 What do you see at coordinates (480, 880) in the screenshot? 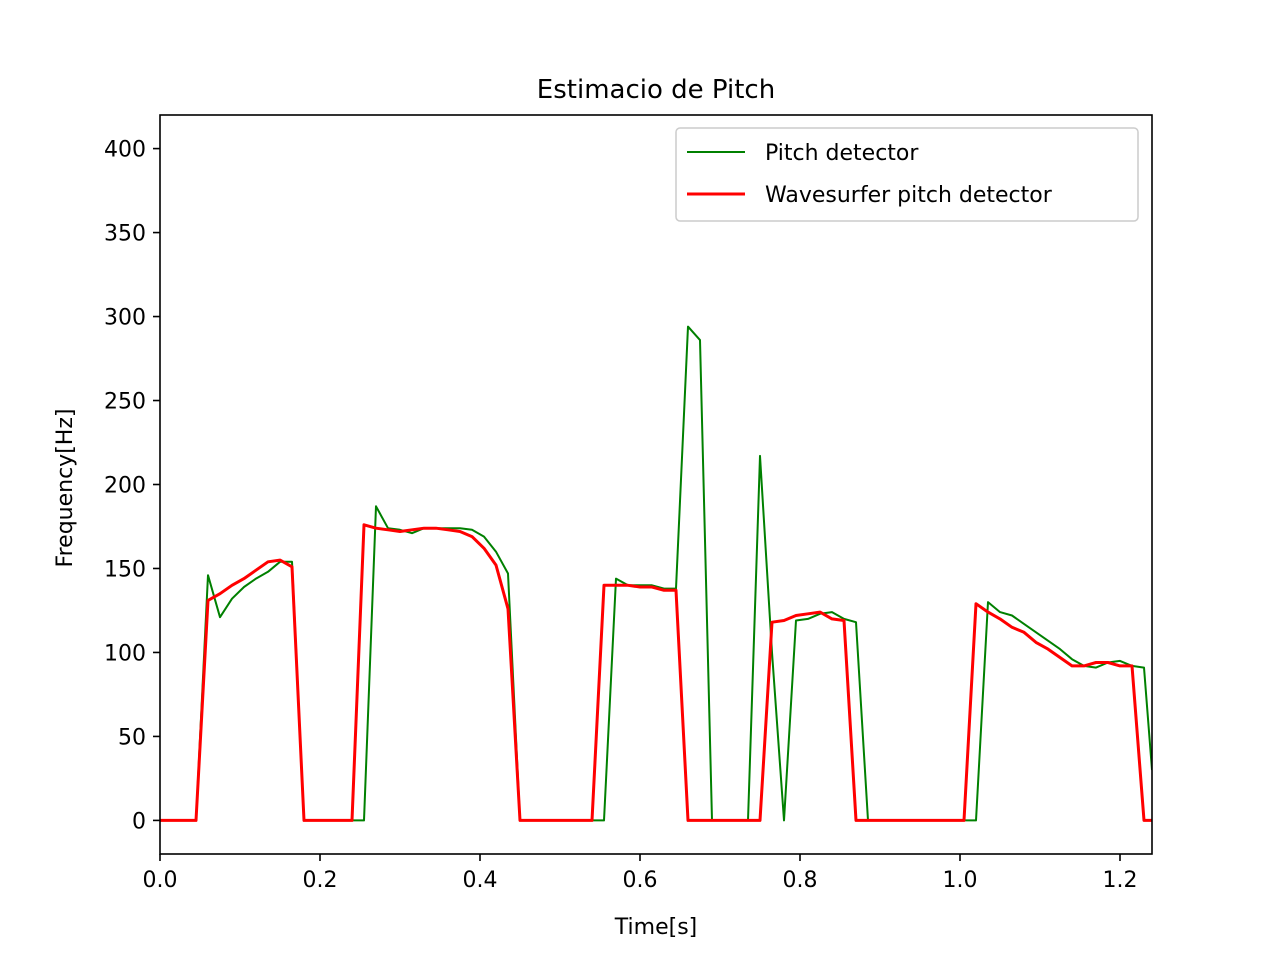
I see `x-tick-label: 0.4` at bounding box center [480, 880].